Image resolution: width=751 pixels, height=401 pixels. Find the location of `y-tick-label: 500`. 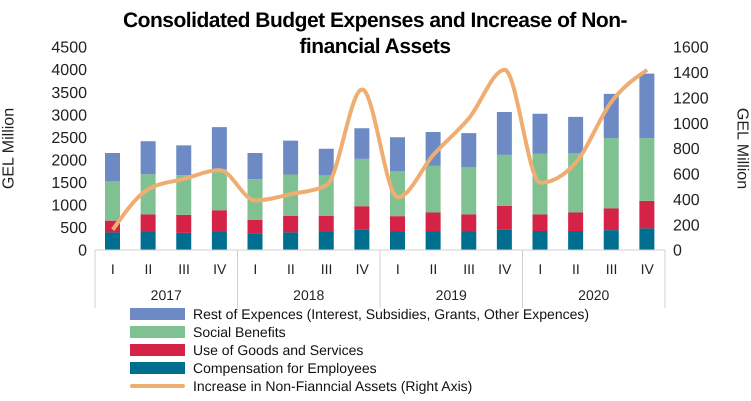

y-tick-label: 500 is located at coordinates (74, 229).